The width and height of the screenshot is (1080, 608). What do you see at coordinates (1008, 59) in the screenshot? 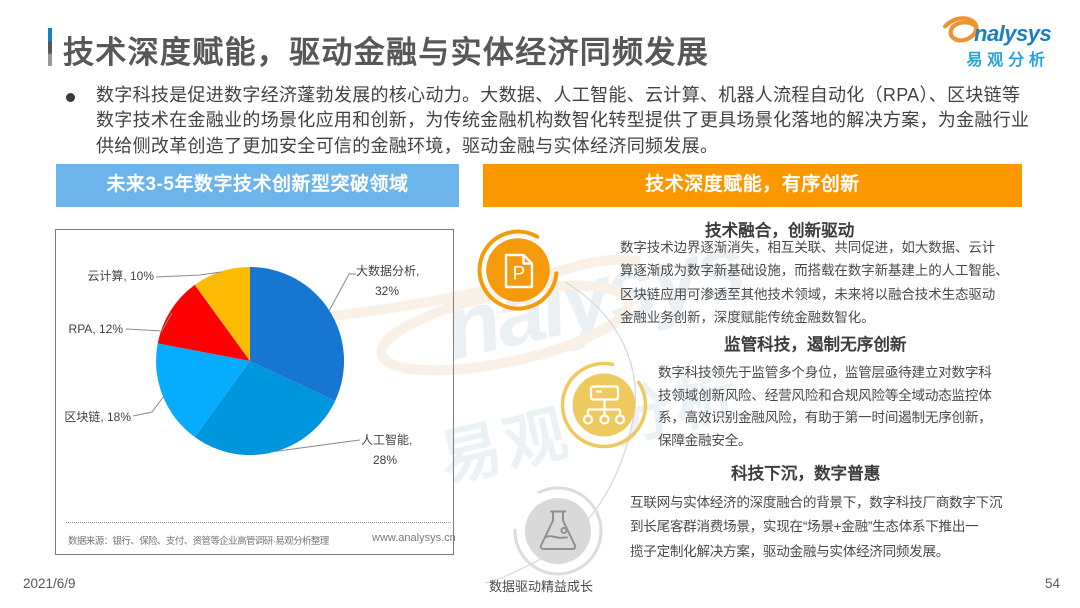
I see `svg-text: 易观分析` at bounding box center [1008, 59].